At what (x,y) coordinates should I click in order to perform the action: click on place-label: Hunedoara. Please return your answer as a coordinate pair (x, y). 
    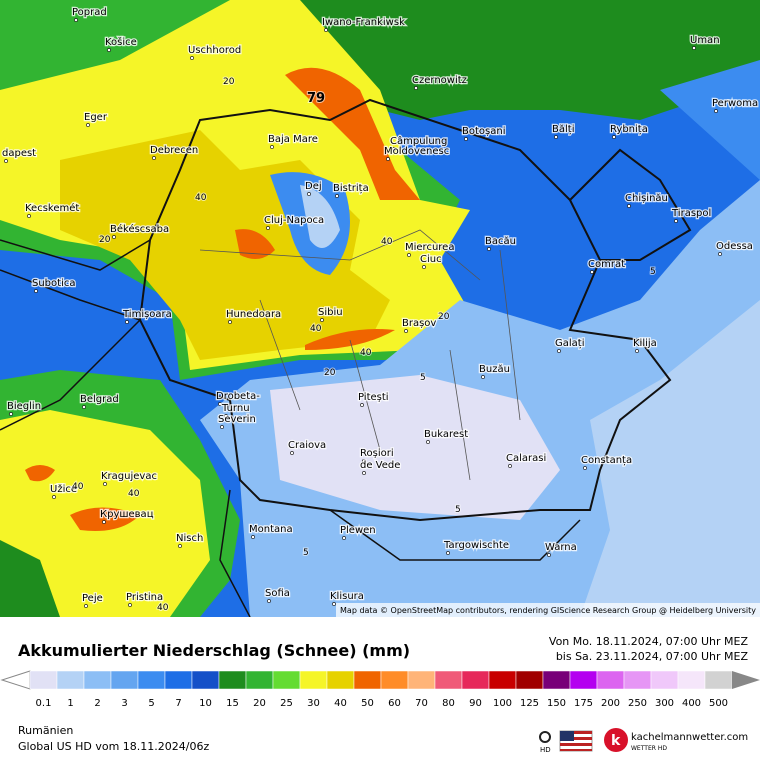
    Looking at the image, I should click on (253, 314).